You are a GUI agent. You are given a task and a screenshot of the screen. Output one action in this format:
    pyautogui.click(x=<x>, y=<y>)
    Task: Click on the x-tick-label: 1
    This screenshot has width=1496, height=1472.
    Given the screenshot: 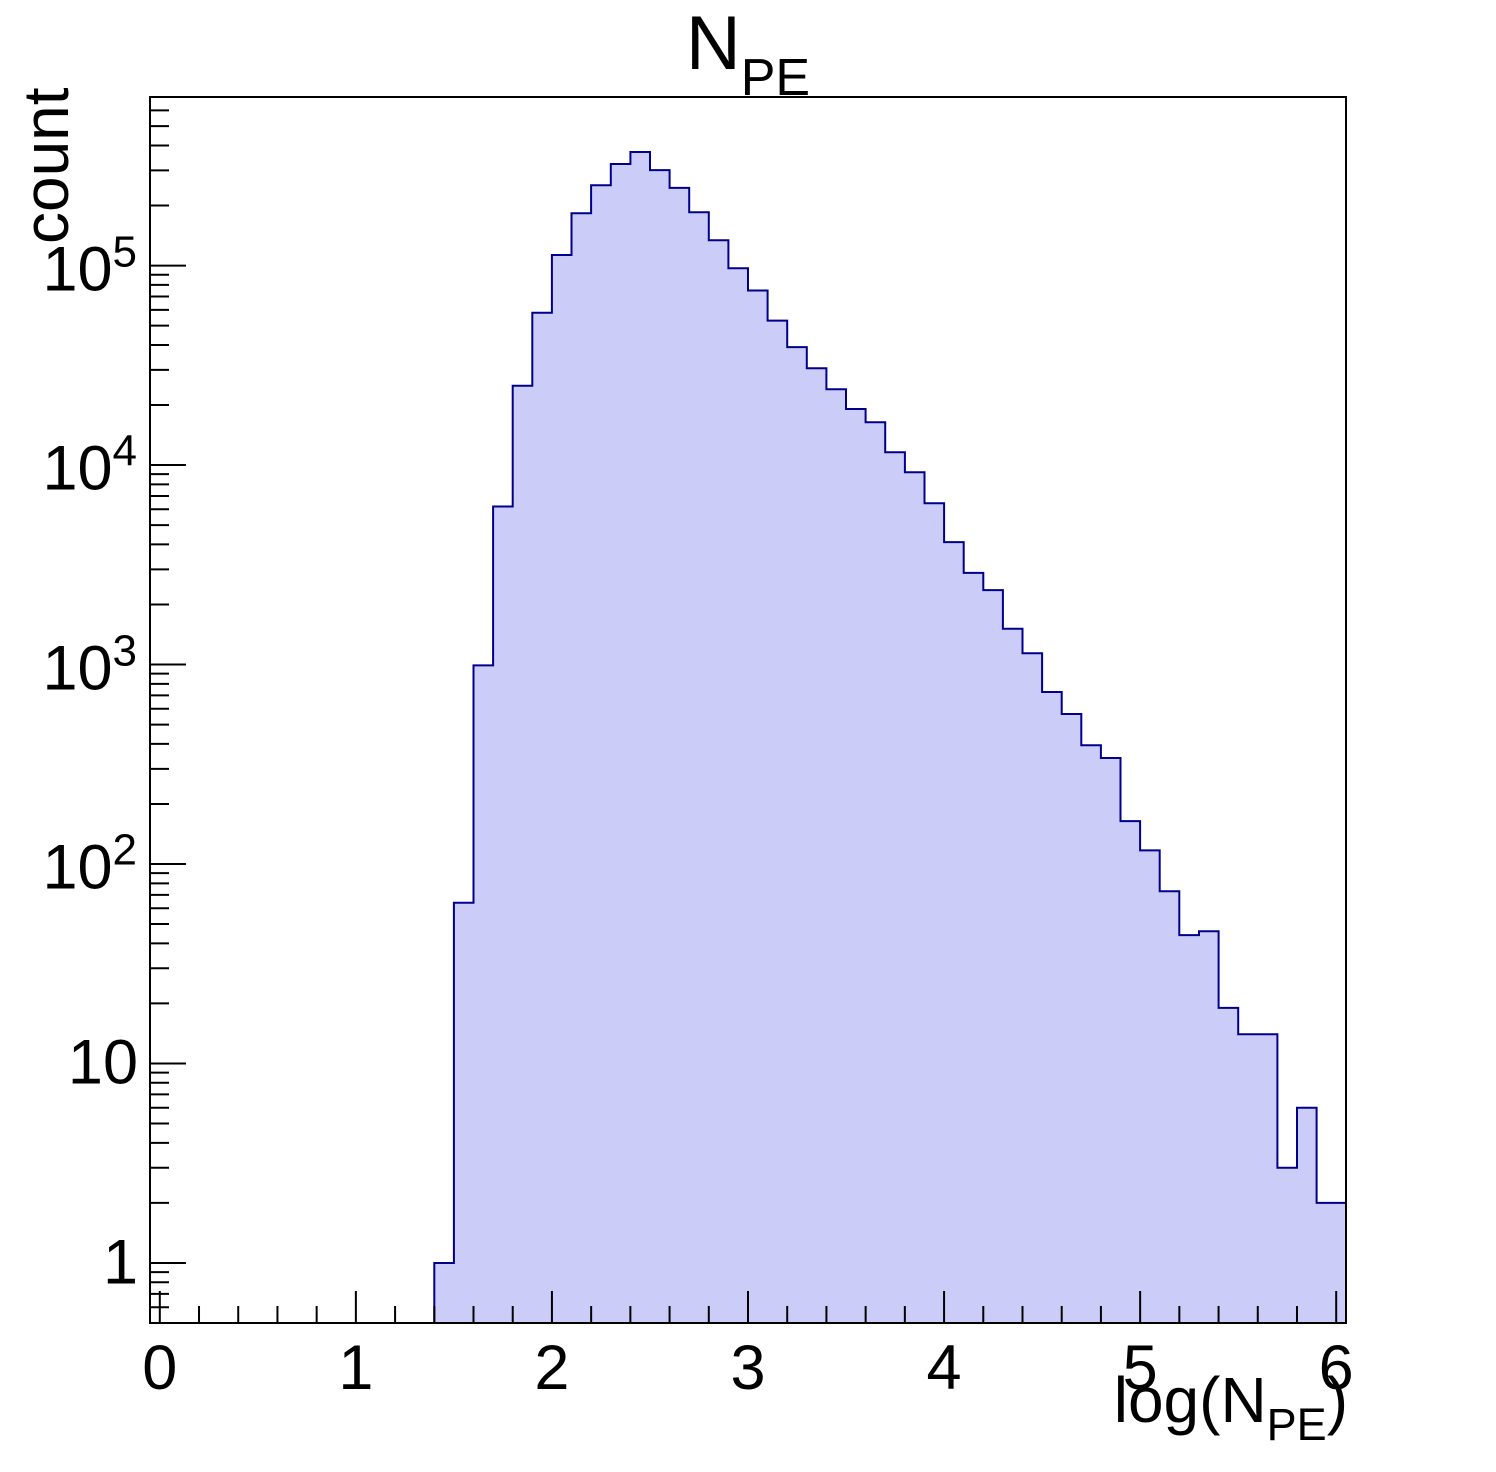 What is the action you would take?
    pyautogui.click(x=356, y=1368)
    